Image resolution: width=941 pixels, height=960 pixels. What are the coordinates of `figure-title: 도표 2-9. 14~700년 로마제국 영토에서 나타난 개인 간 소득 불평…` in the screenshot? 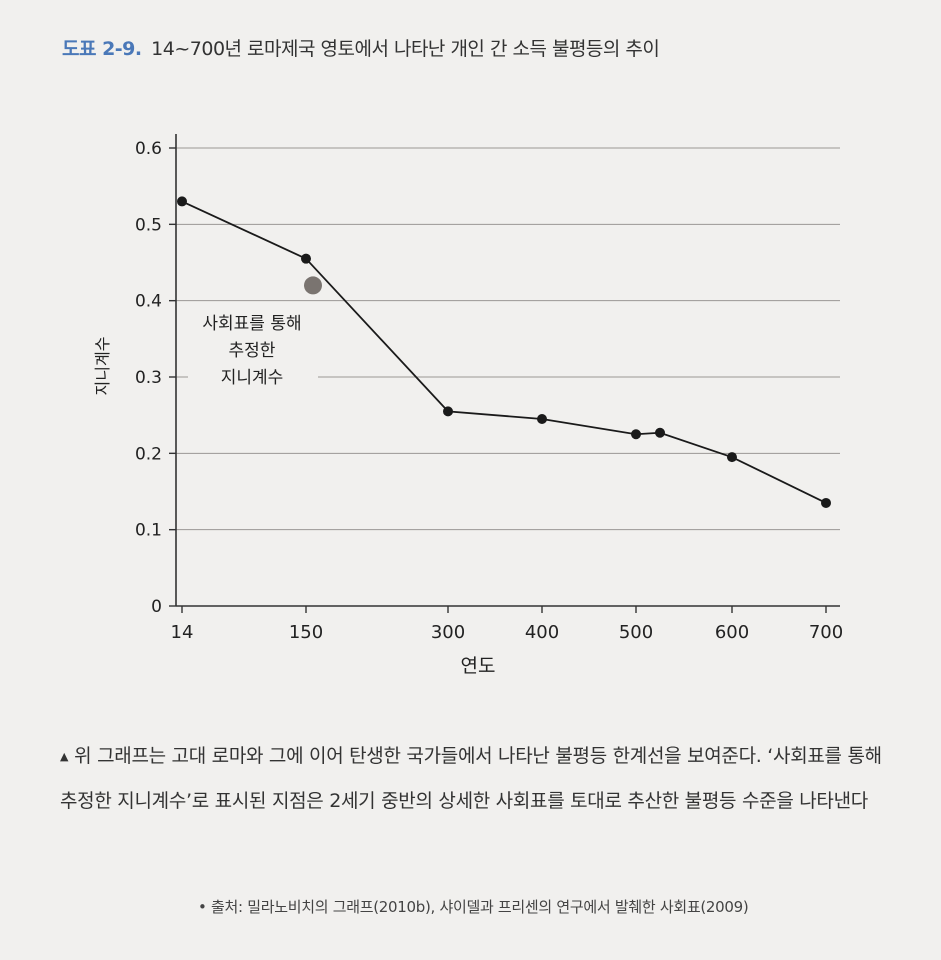 It's located at (361, 47).